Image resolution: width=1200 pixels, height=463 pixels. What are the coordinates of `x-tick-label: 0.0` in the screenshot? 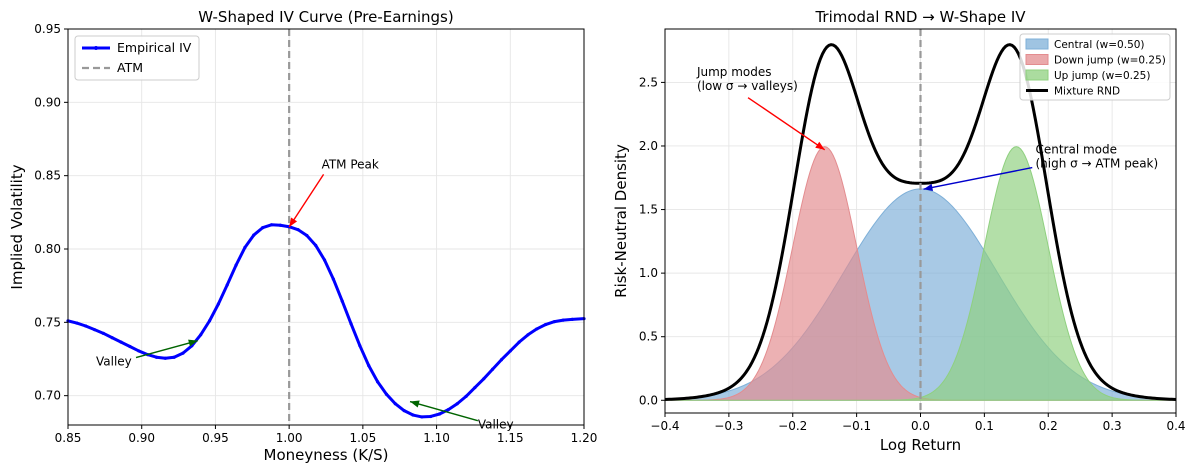 It's located at (920, 426).